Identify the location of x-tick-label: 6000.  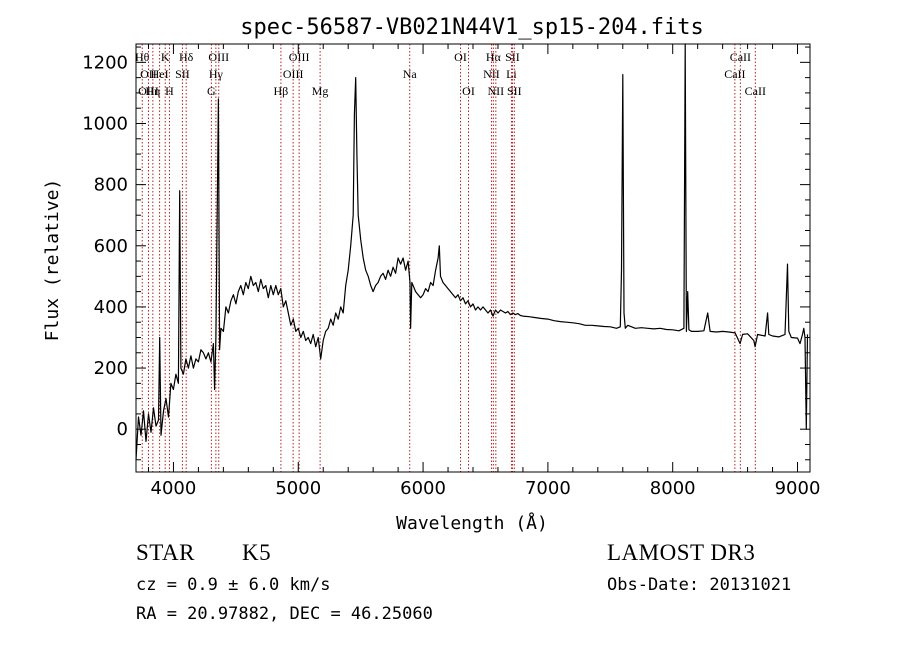
(423, 488).